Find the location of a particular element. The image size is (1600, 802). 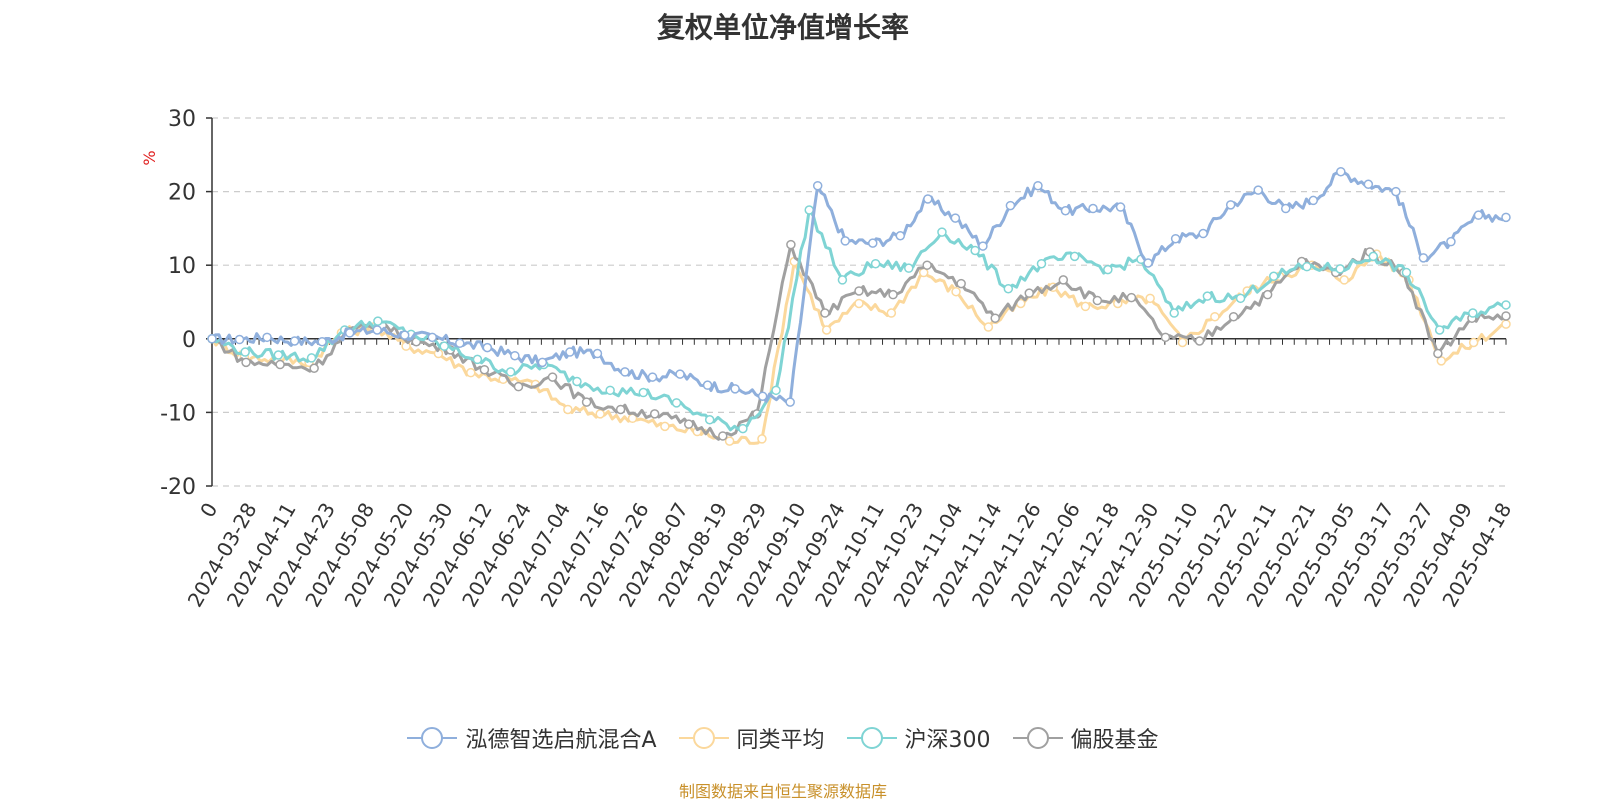

legend: 泓德智选启航混合A 同类平均 沪深300 偏股基金 is located at coordinates (783, 738).